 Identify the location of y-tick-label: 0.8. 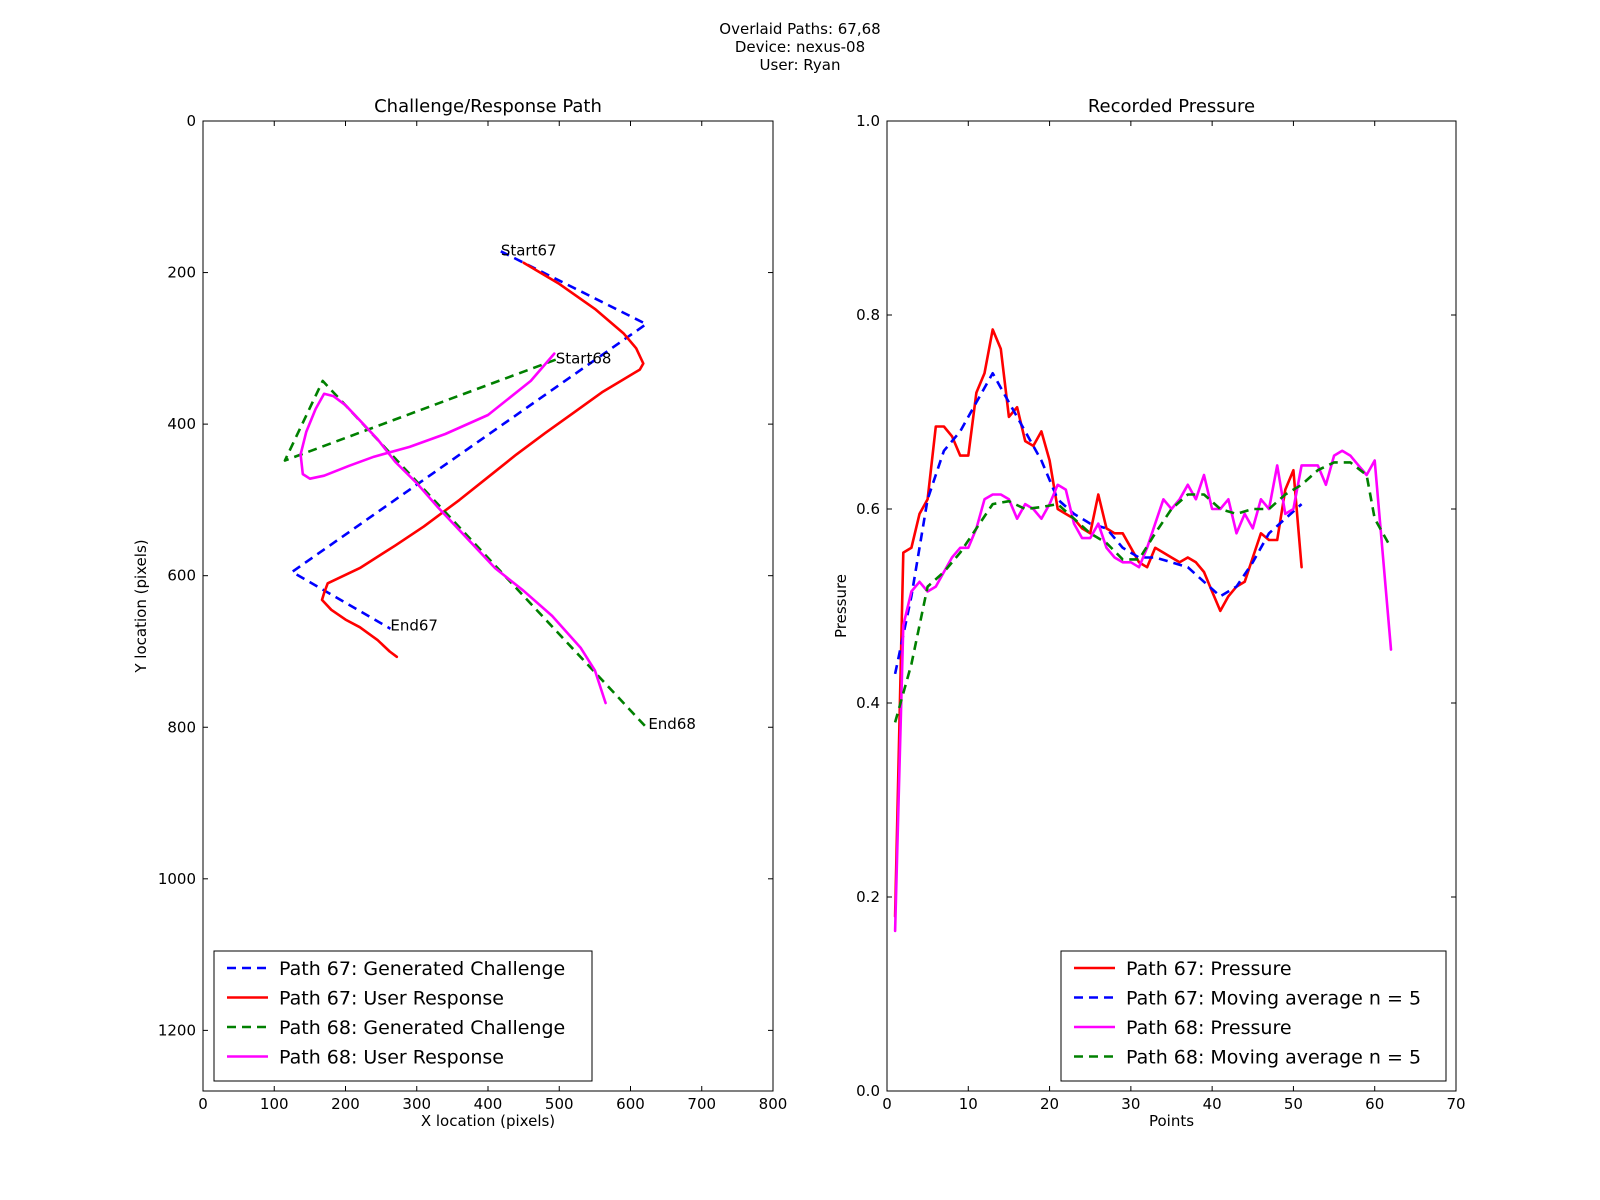
(868, 315).